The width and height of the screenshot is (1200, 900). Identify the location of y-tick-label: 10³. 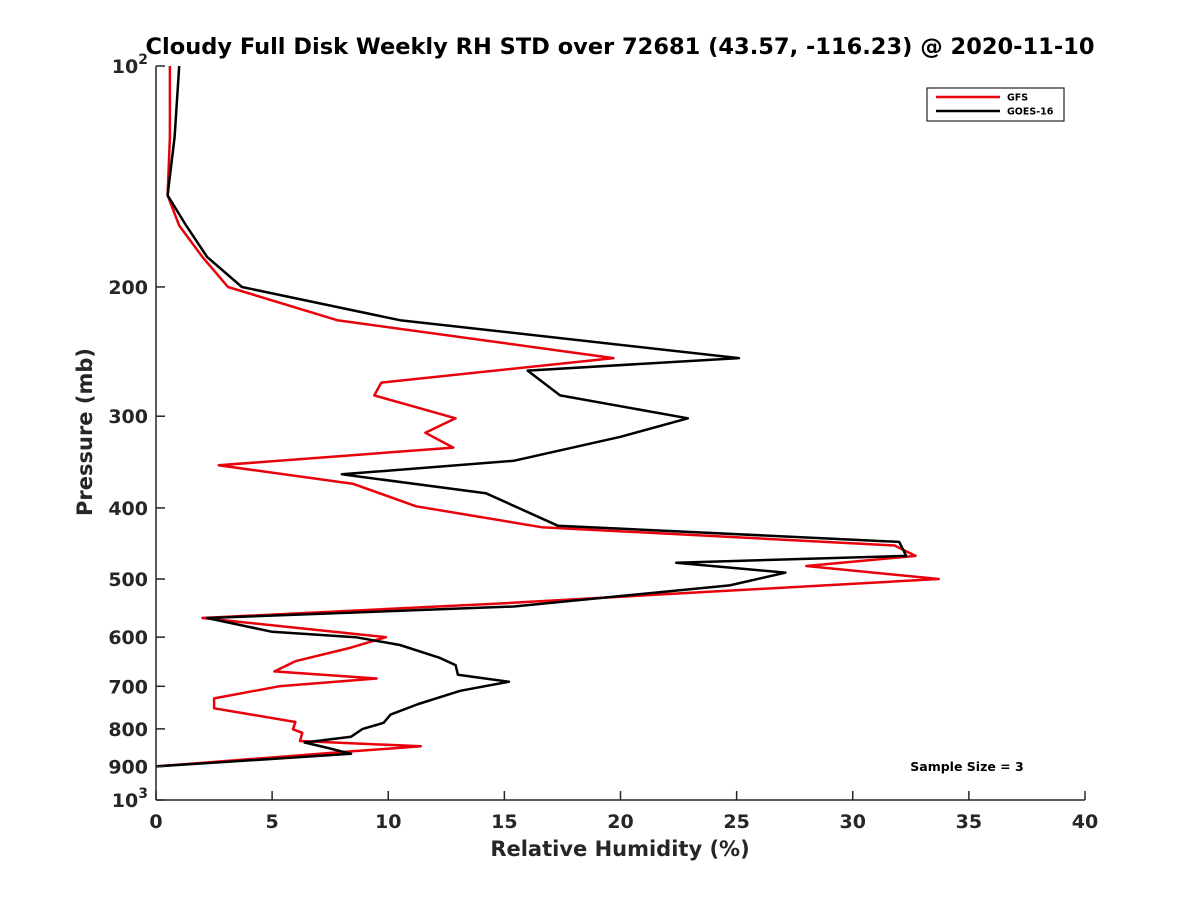
(130, 799).